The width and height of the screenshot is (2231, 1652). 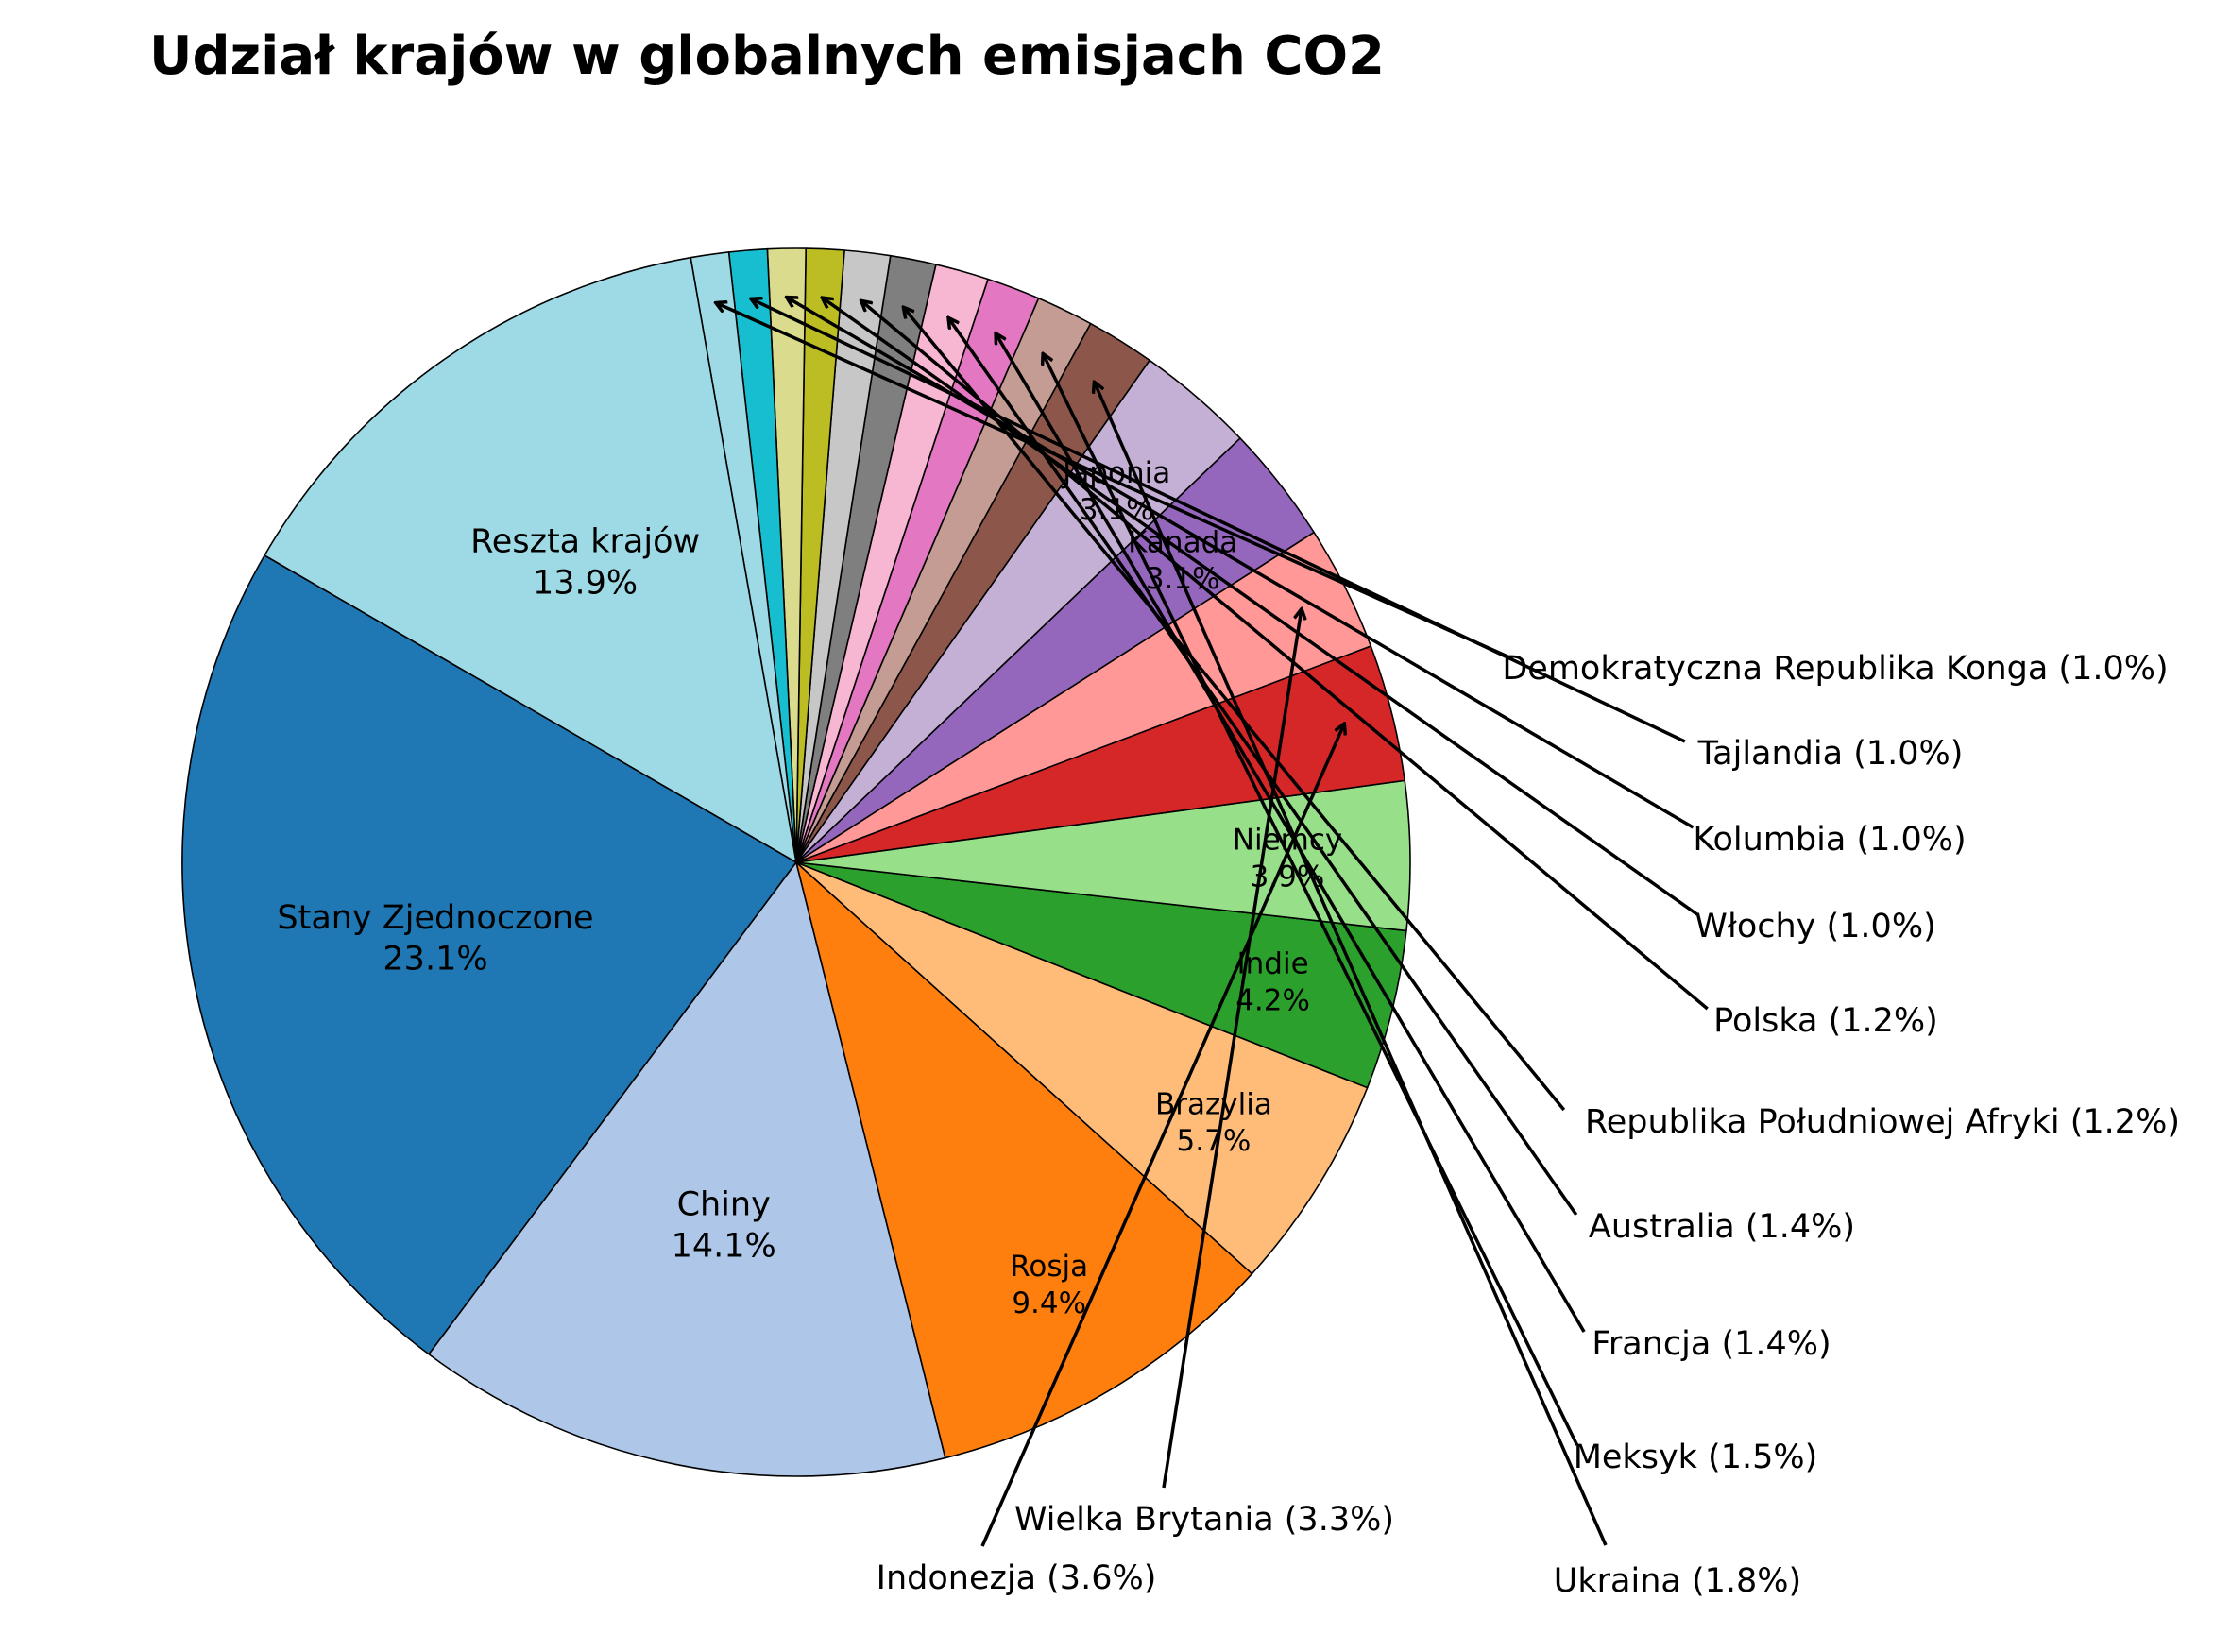 I want to click on slice-label-wlochy: Włochy (1.0%), so click(x=1815, y=926).